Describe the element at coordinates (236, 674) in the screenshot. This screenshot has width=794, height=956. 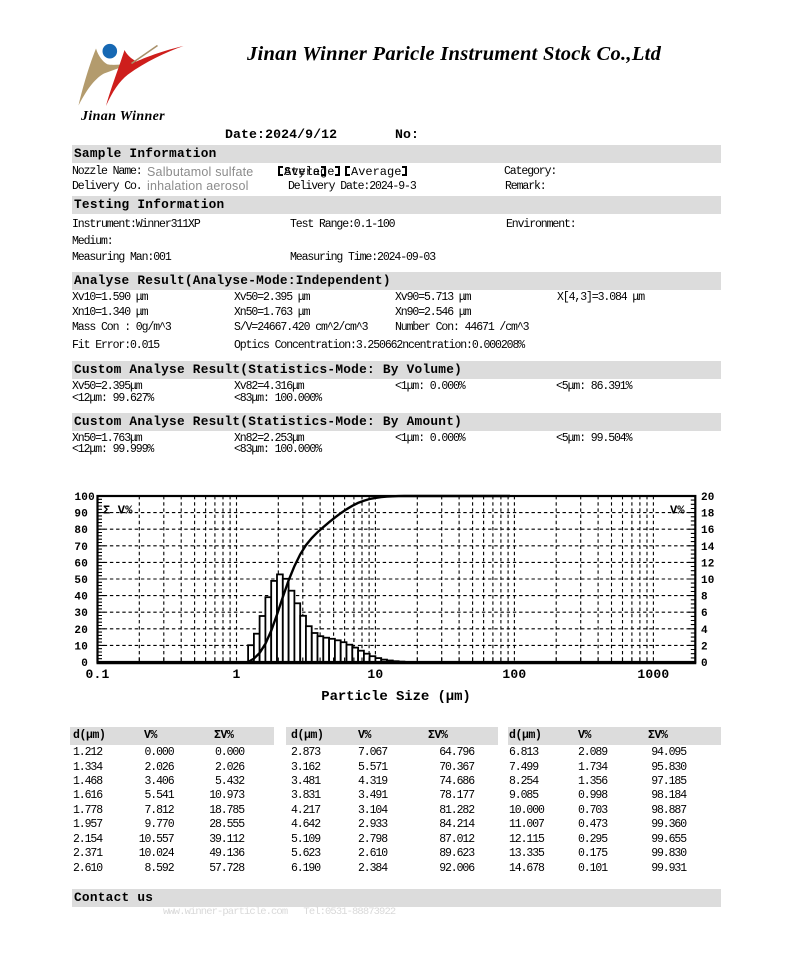
I see `svg-text: 1` at that location.